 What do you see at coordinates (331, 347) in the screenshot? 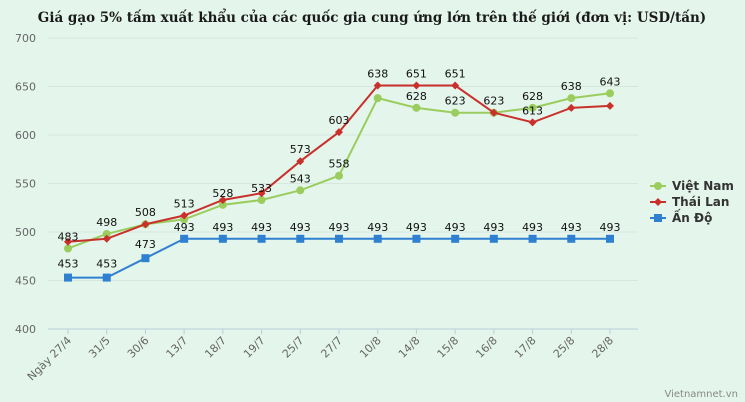
I see `x-tick-label: 27/7` at bounding box center [331, 347].